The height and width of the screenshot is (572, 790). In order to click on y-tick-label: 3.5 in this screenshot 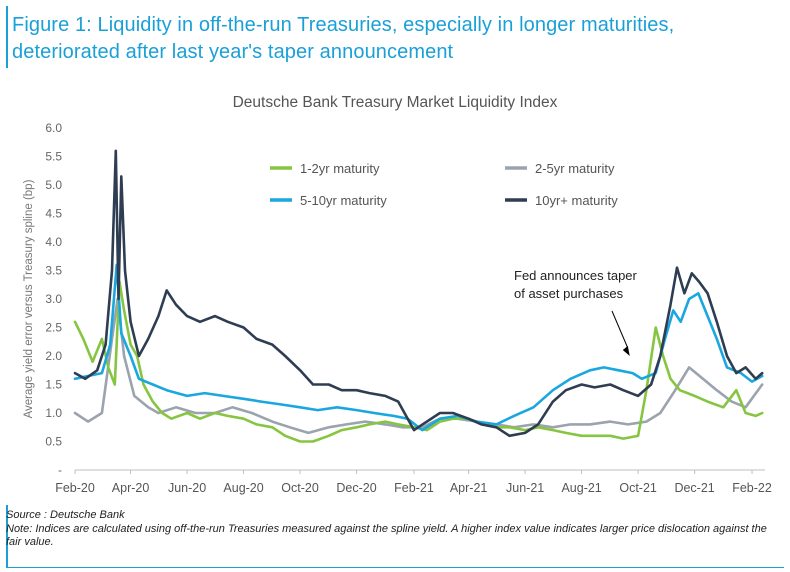, I will do `click(53, 271)`.